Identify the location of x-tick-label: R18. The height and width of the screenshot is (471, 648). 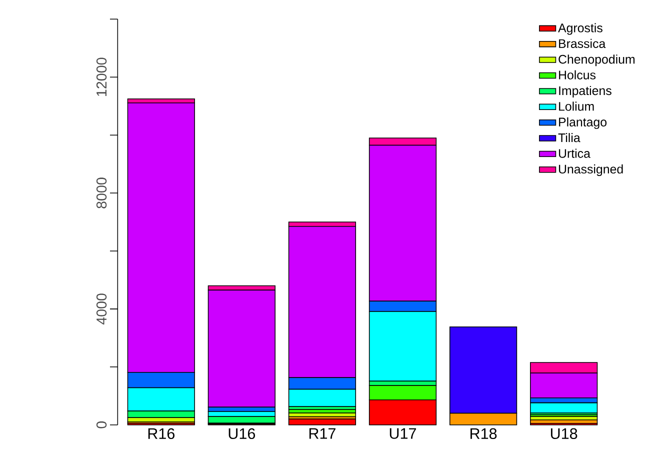
(483, 434).